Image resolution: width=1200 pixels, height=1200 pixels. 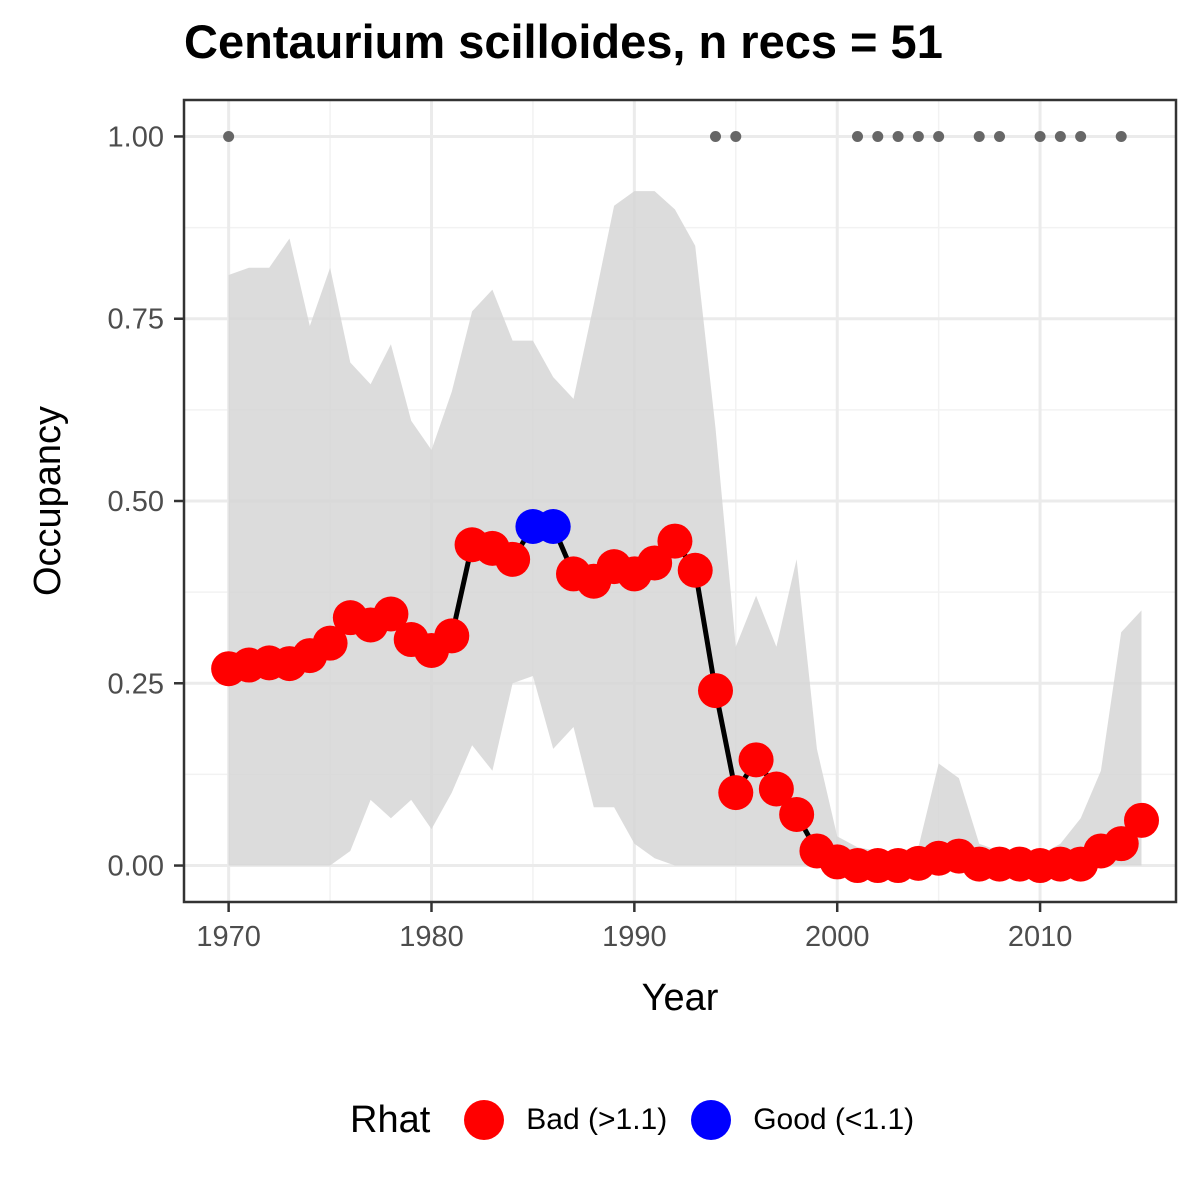 What do you see at coordinates (675, 136) in the screenshot?
I see `record-points-layer` at bounding box center [675, 136].